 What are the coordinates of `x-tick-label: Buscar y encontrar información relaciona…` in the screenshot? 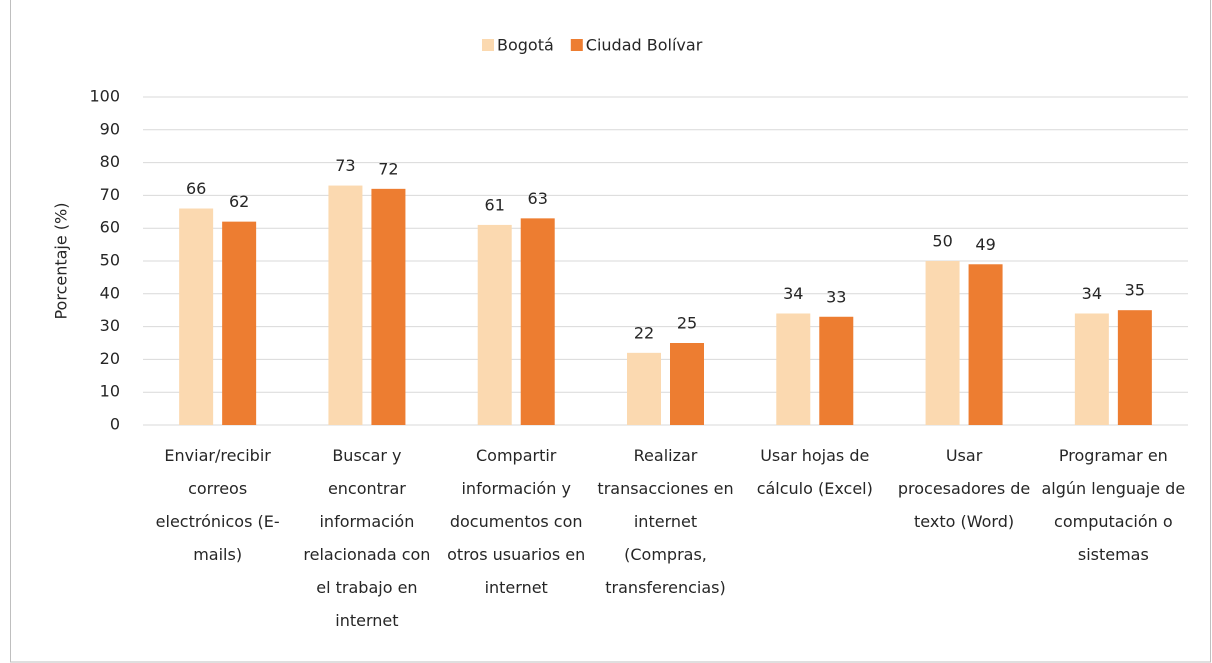 It's located at (367, 538).